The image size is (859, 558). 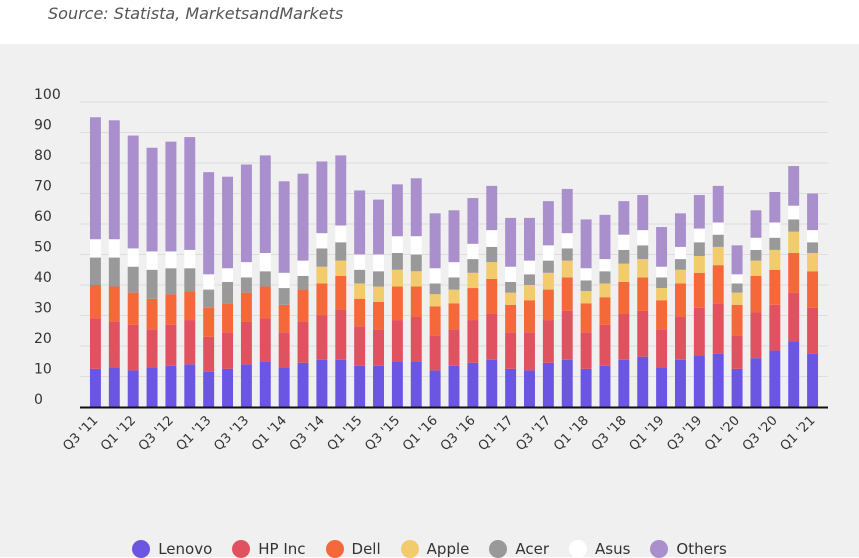 I want to click on y-tick-label: 90, so click(x=43, y=126).